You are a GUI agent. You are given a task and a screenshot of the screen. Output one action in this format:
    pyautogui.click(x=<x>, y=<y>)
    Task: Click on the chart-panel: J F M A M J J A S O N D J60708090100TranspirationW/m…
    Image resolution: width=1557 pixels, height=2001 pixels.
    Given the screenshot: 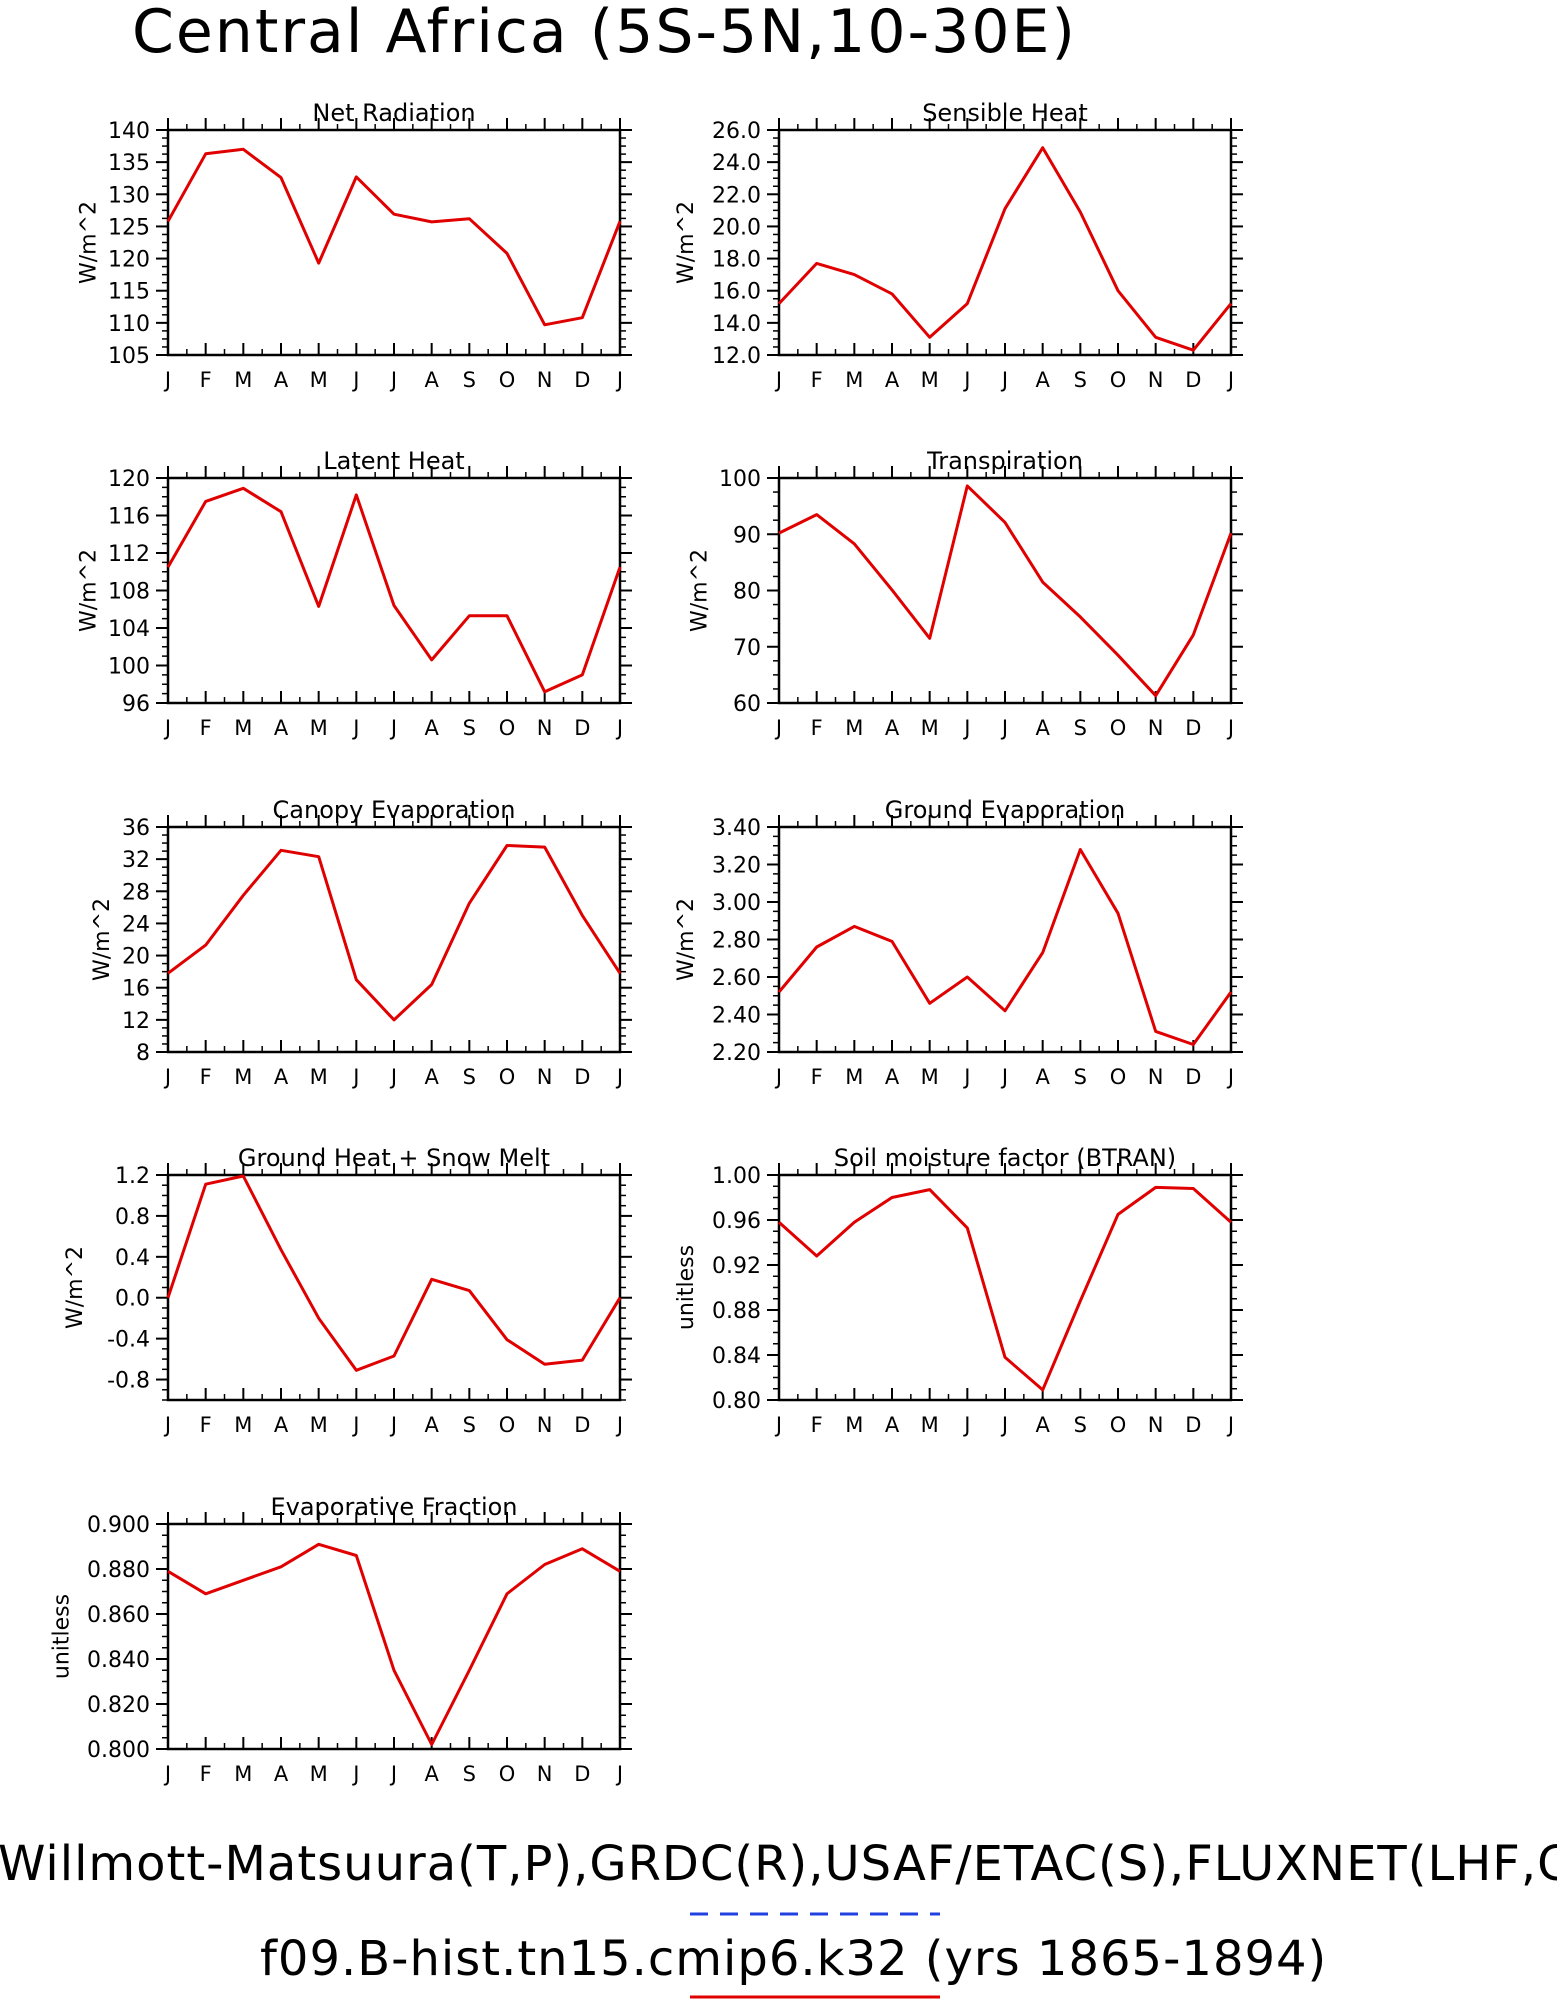 What is the action you would take?
    pyautogui.click(x=965, y=593)
    